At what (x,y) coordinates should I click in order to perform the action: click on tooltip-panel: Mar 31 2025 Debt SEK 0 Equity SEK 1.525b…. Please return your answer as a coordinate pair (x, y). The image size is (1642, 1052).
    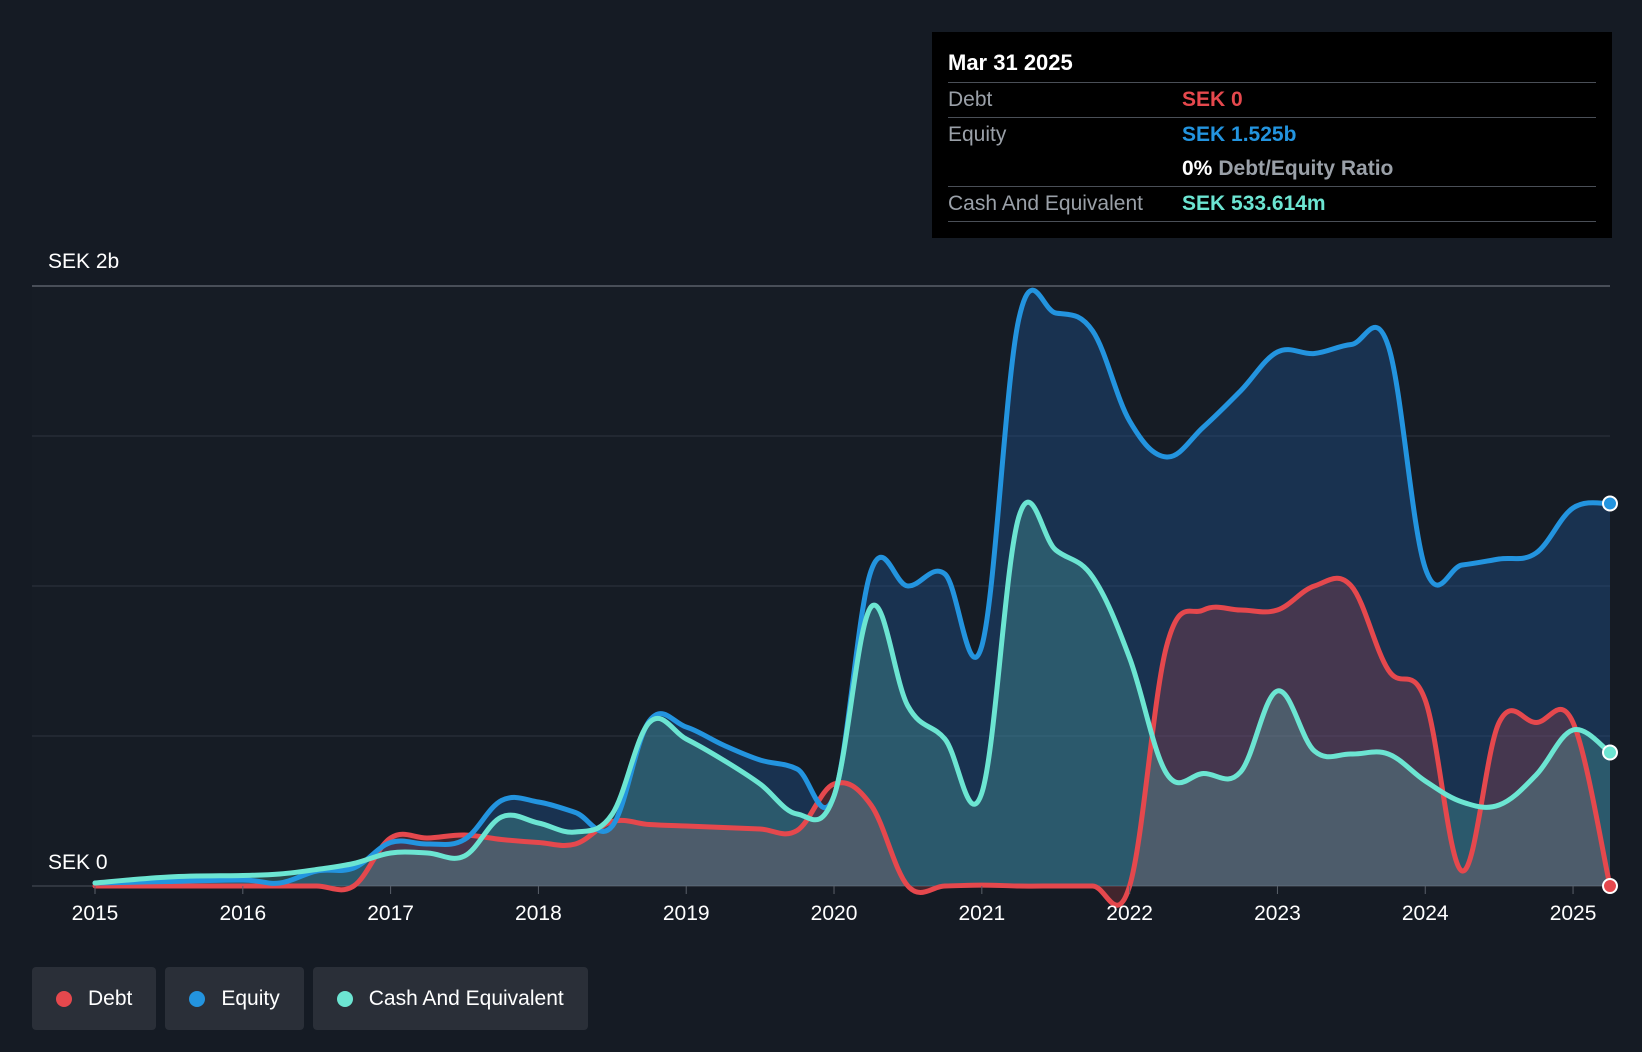
    Looking at the image, I should click on (1272, 135).